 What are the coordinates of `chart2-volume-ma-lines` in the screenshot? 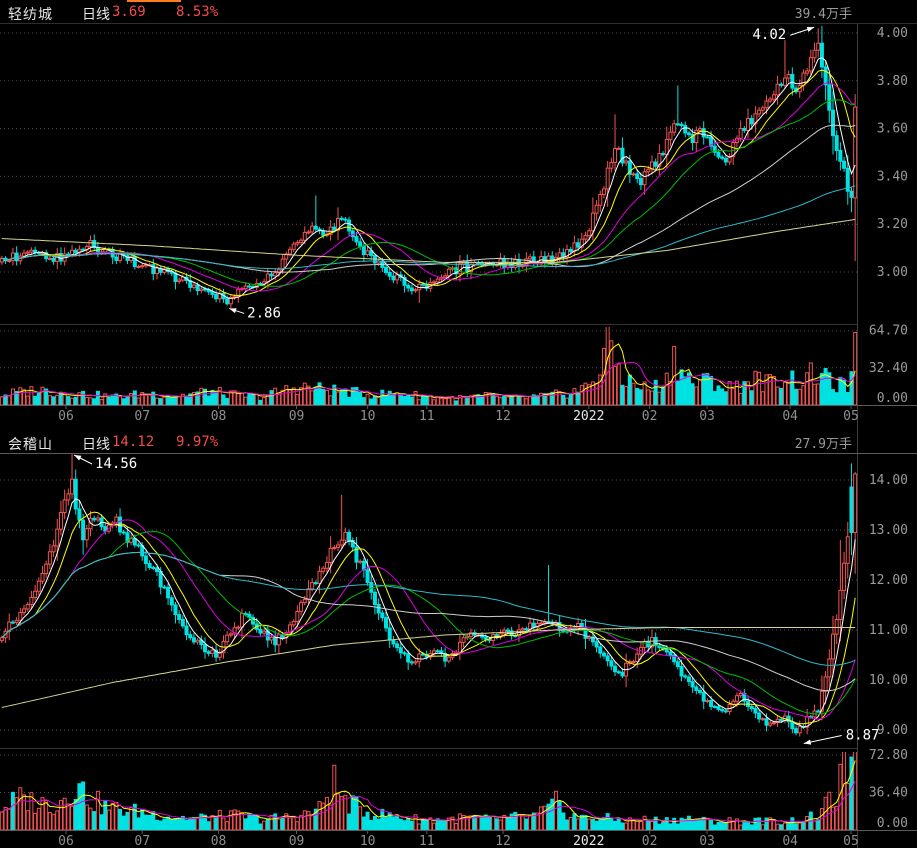 It's located at (428, 792).